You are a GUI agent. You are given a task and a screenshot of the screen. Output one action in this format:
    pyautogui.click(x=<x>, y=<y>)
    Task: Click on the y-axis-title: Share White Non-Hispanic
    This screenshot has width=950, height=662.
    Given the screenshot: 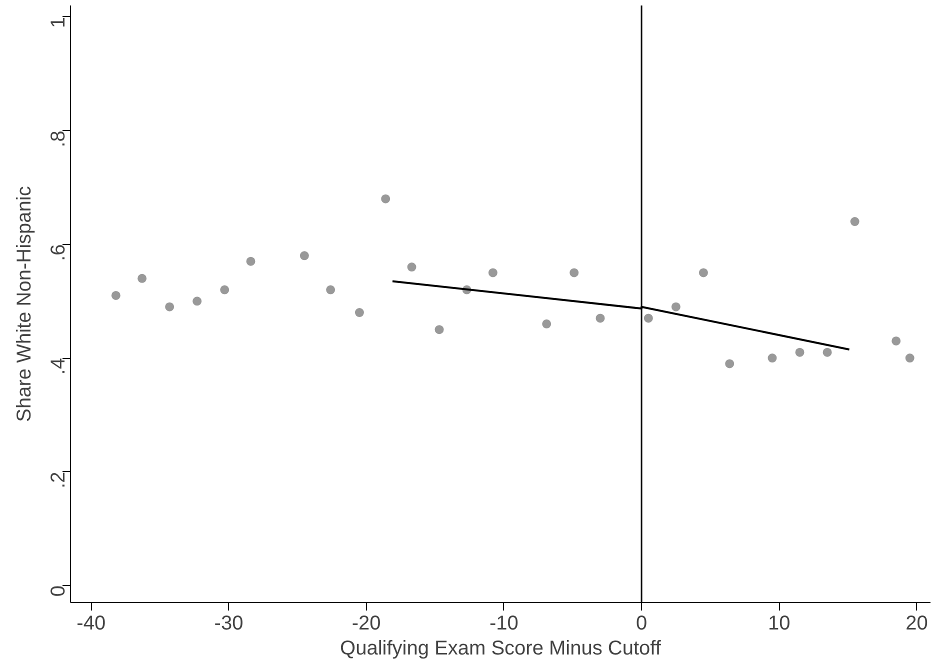 What is the action you would take?
    pyautogui.click(x=25, y=304)
    